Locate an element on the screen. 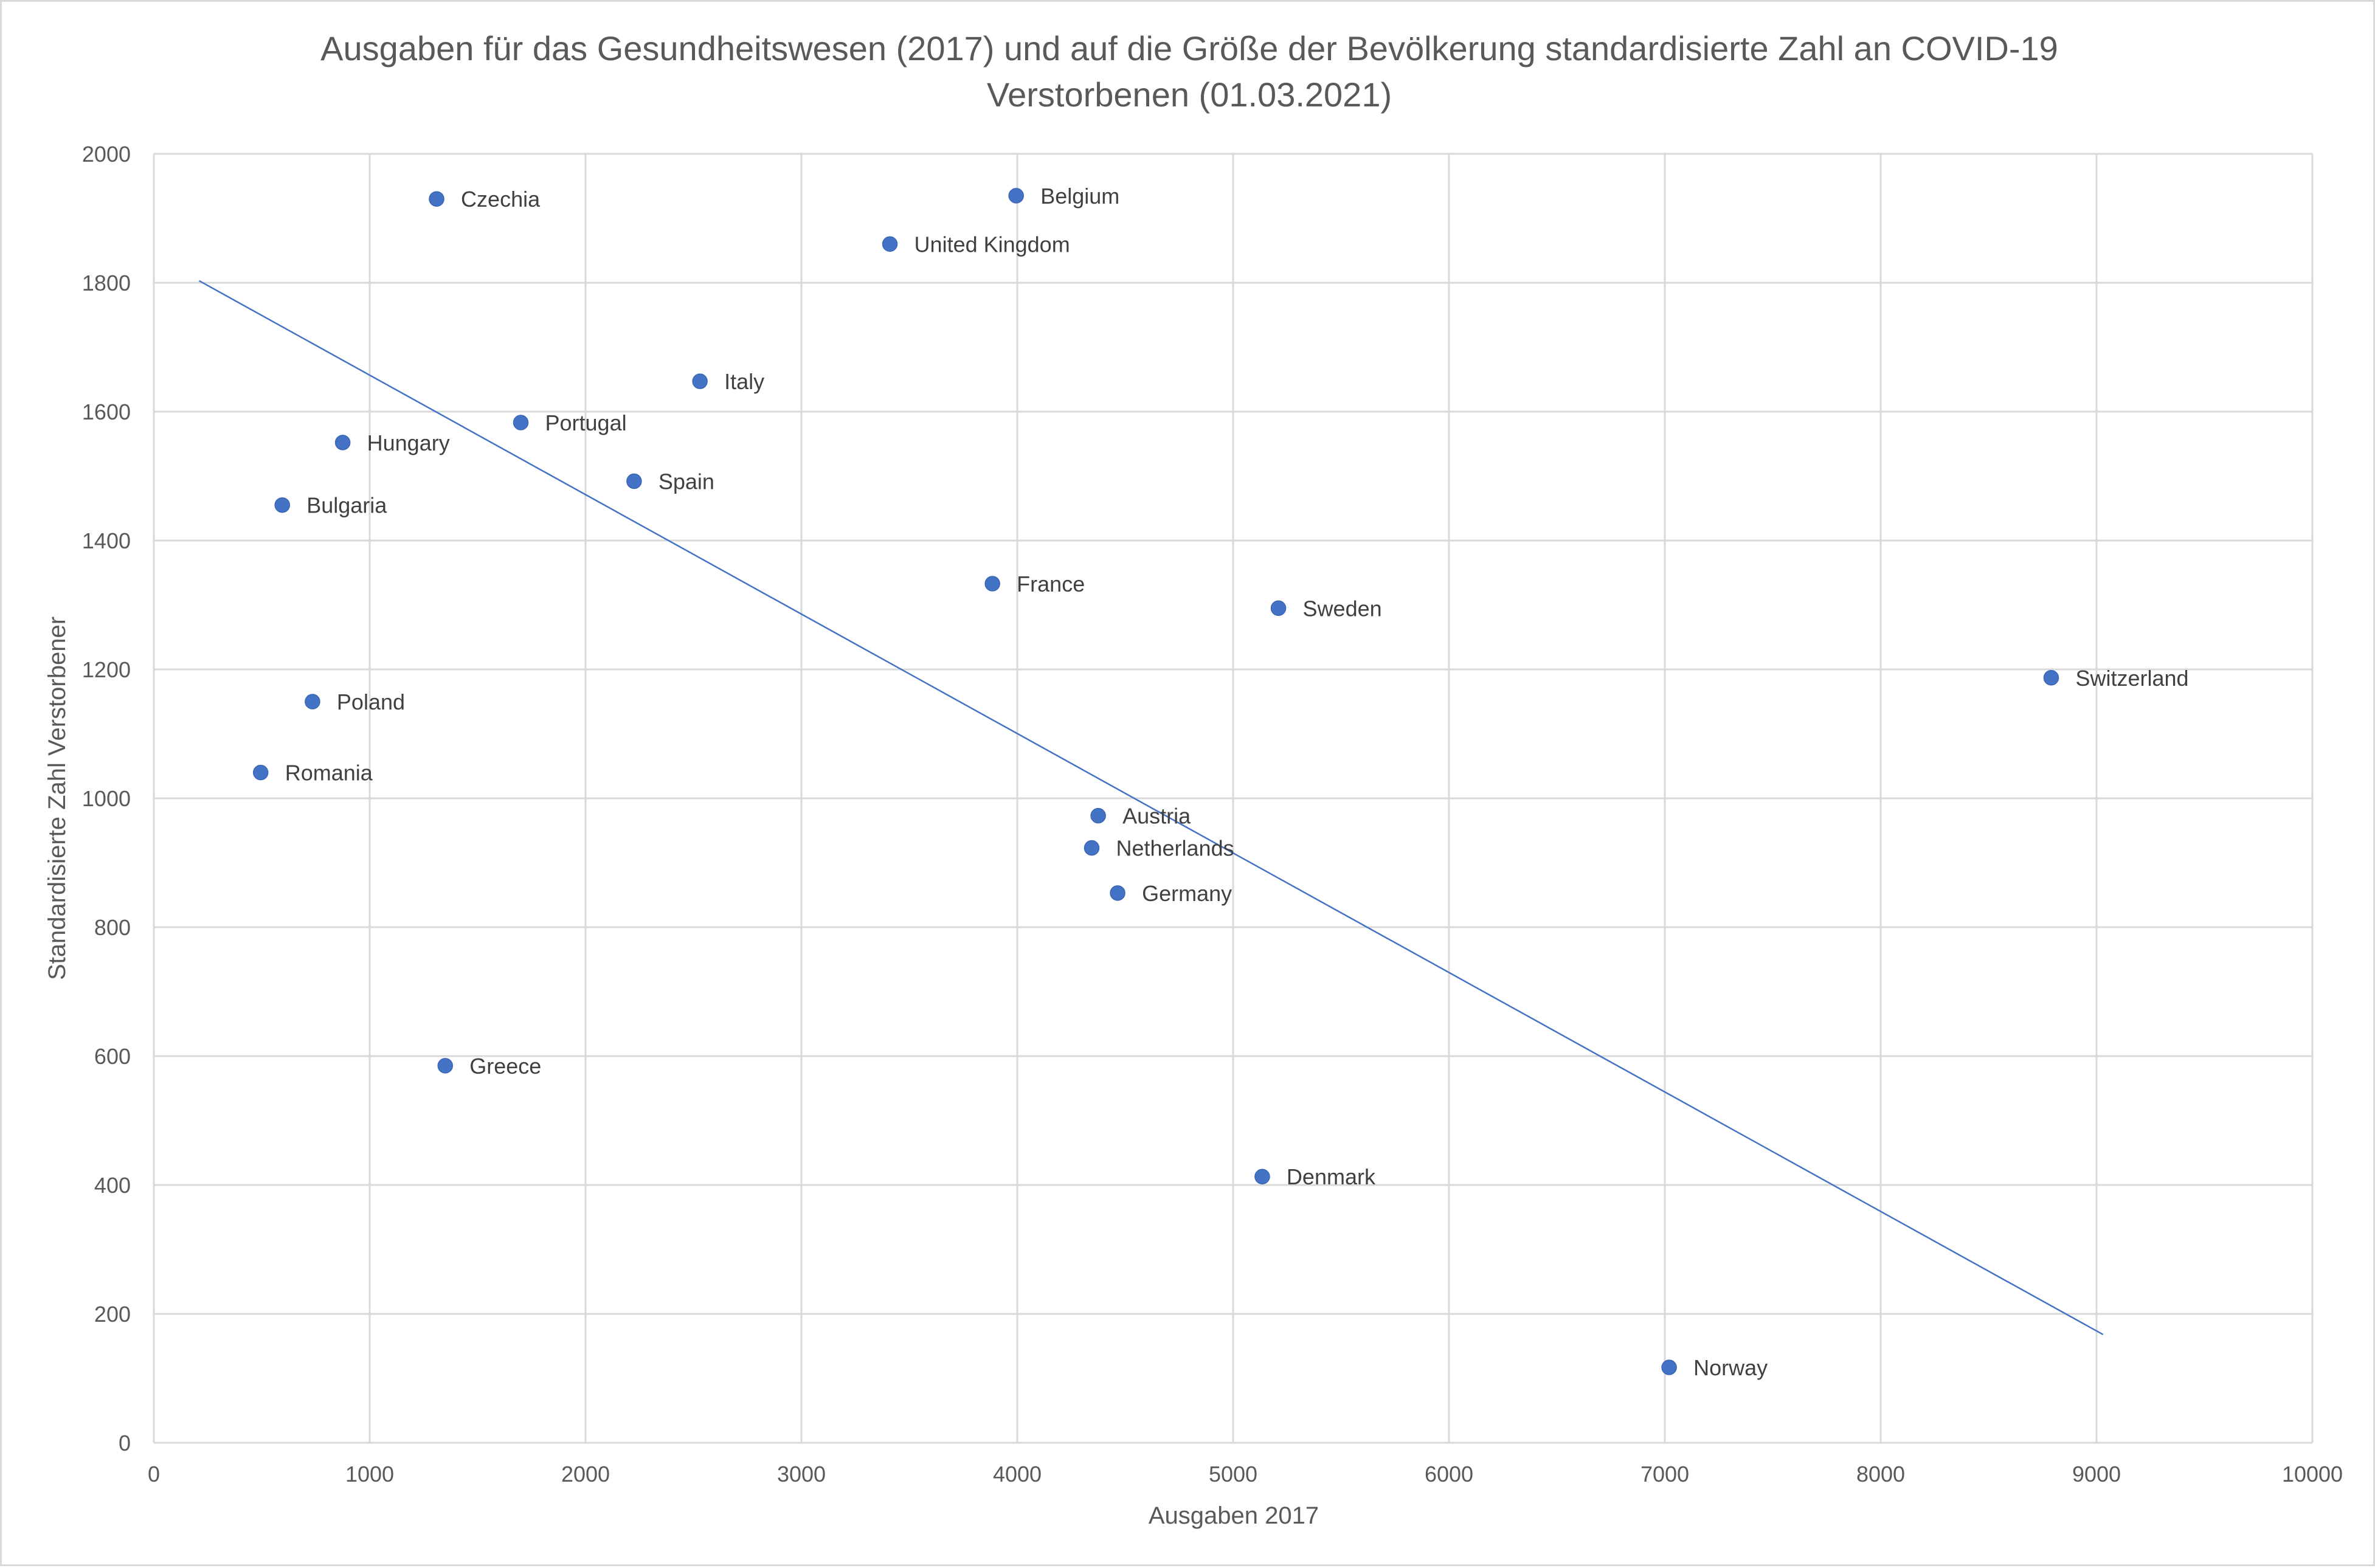 The height and width of the screenshot is (1568, 2375). y-tick-label: 200 is located at coordinates (112, 1314).